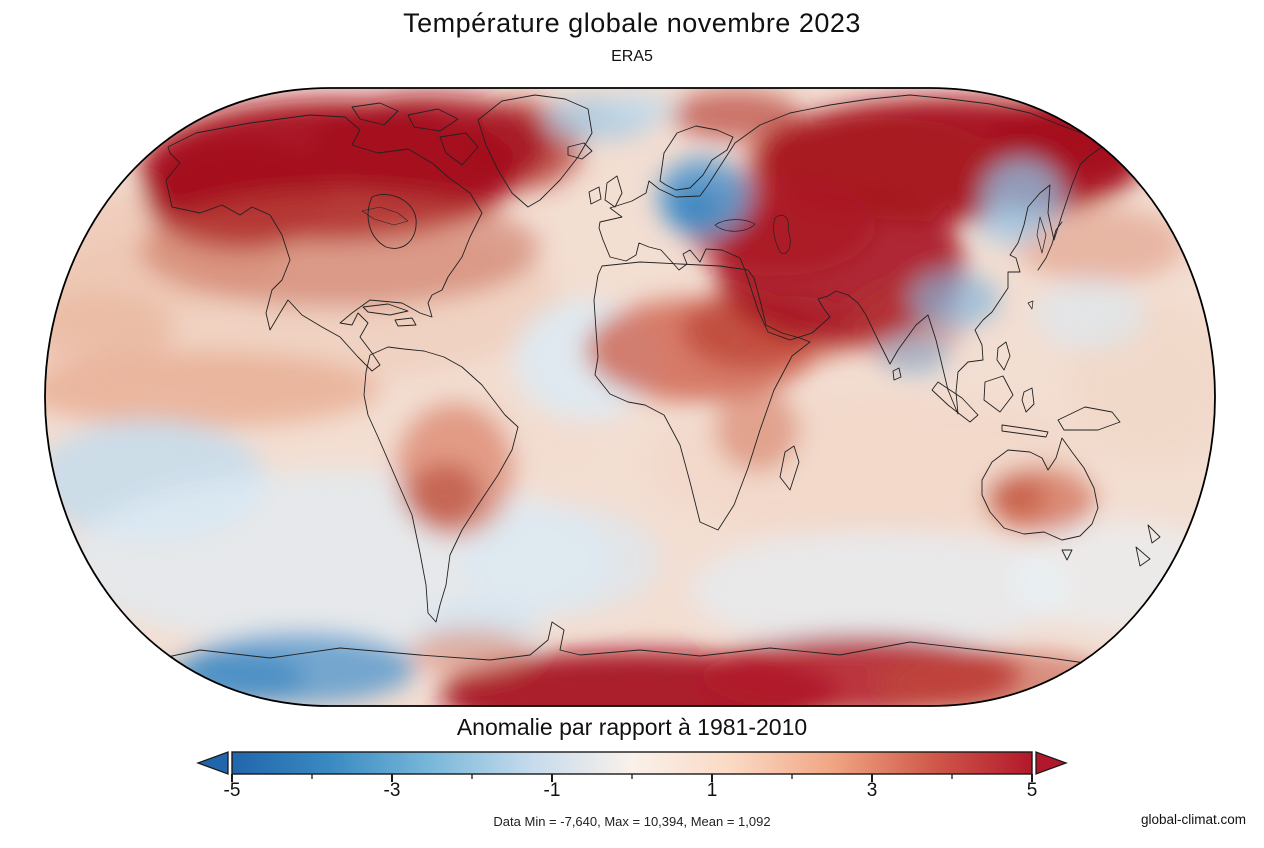 Image resolution: width=1264 pixels, height=848 pixels. I want to click on scandinavia-outline, so click(696, 158).